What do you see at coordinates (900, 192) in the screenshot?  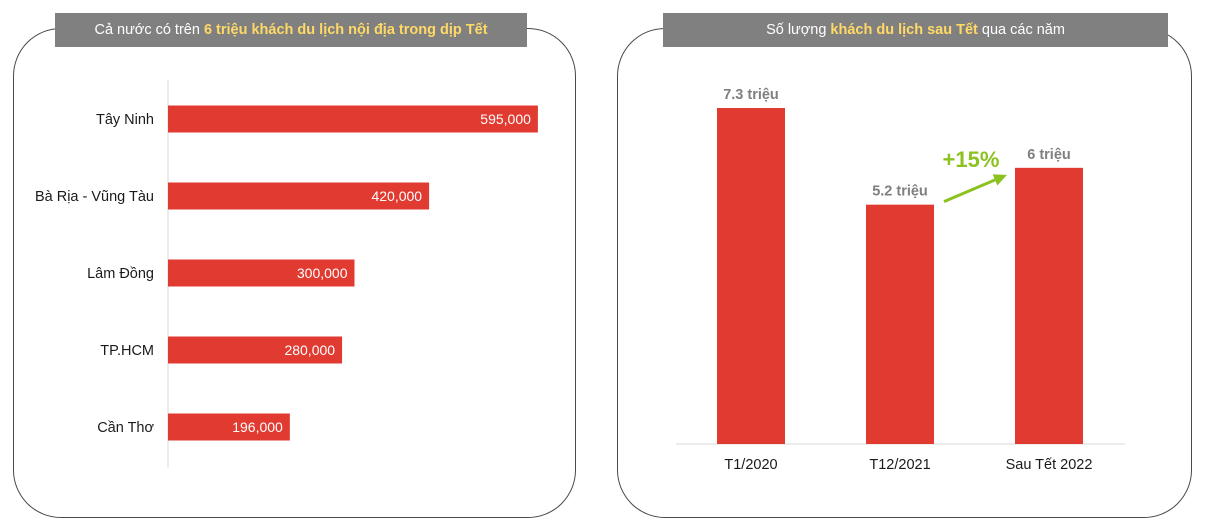 I see `bar-value-label: 5.2 triệu` at bounding box center [900, 192].